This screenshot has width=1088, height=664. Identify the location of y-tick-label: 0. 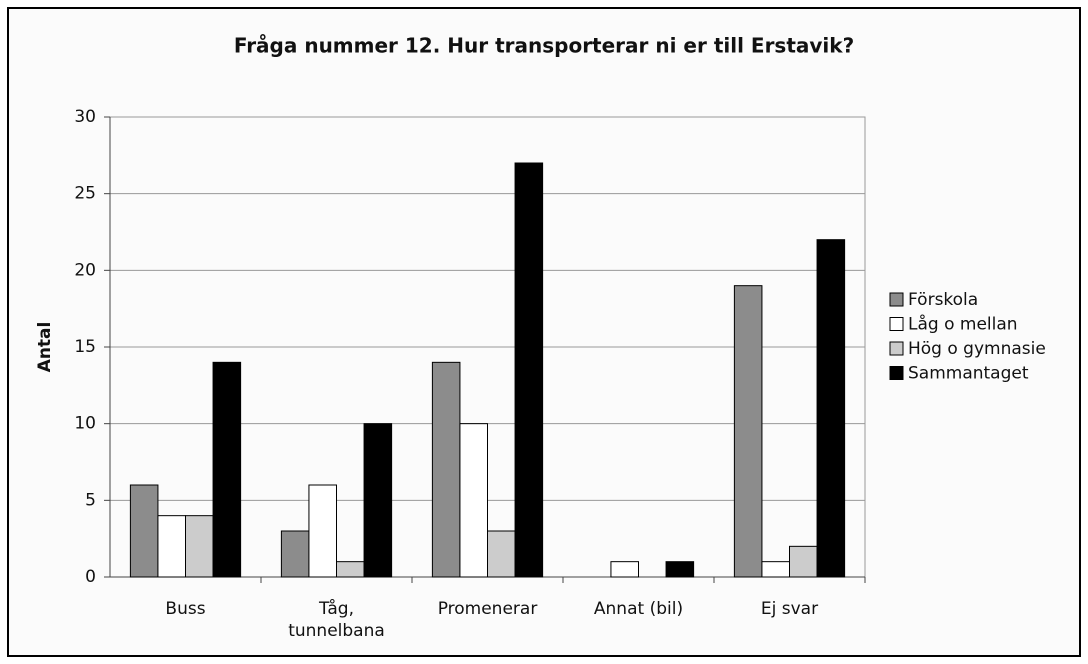
(90, 577).